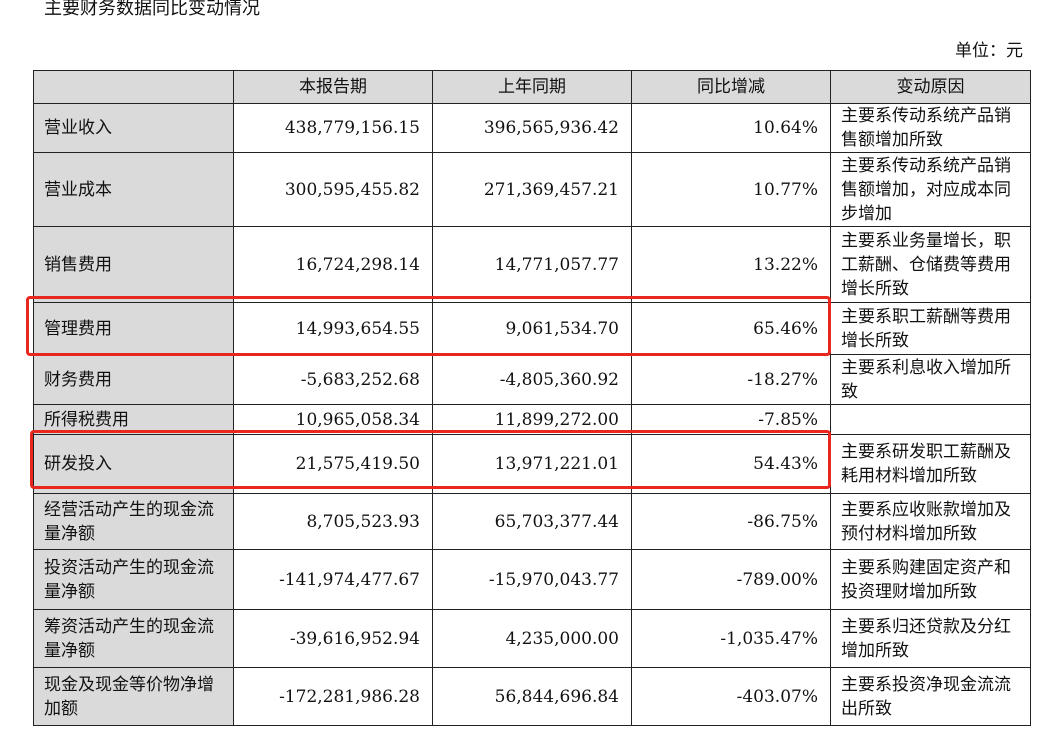 The height and width of the screenshot is (732, 1039). What do you see at coordinates (333, 696) in the screenshot?
I see `current-value: -172,281,986.28` at bounding box center [333, 696].